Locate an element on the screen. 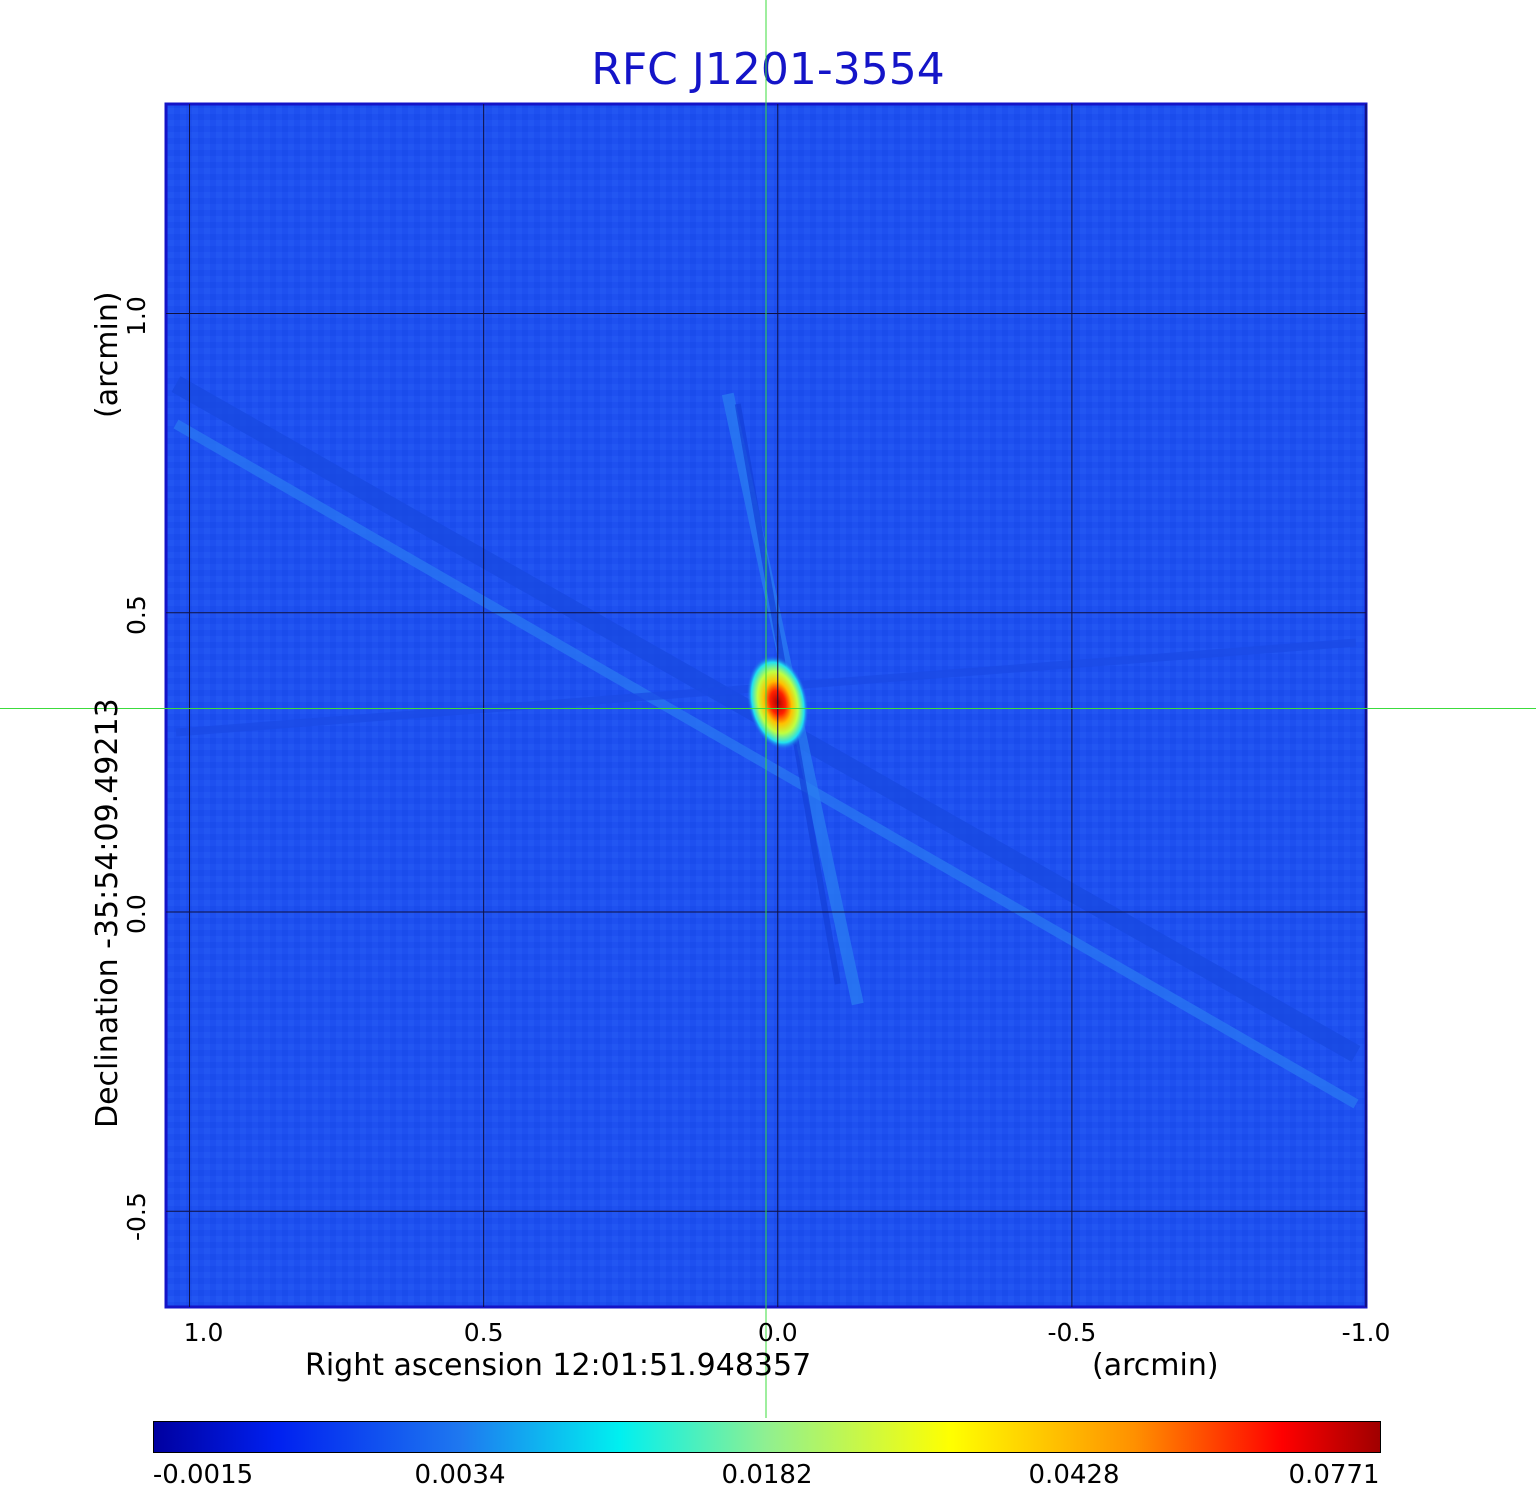 This screenshot has height=1511, width=1536. x-tick-label: 0.5 is located at coordinates (483, 1332).